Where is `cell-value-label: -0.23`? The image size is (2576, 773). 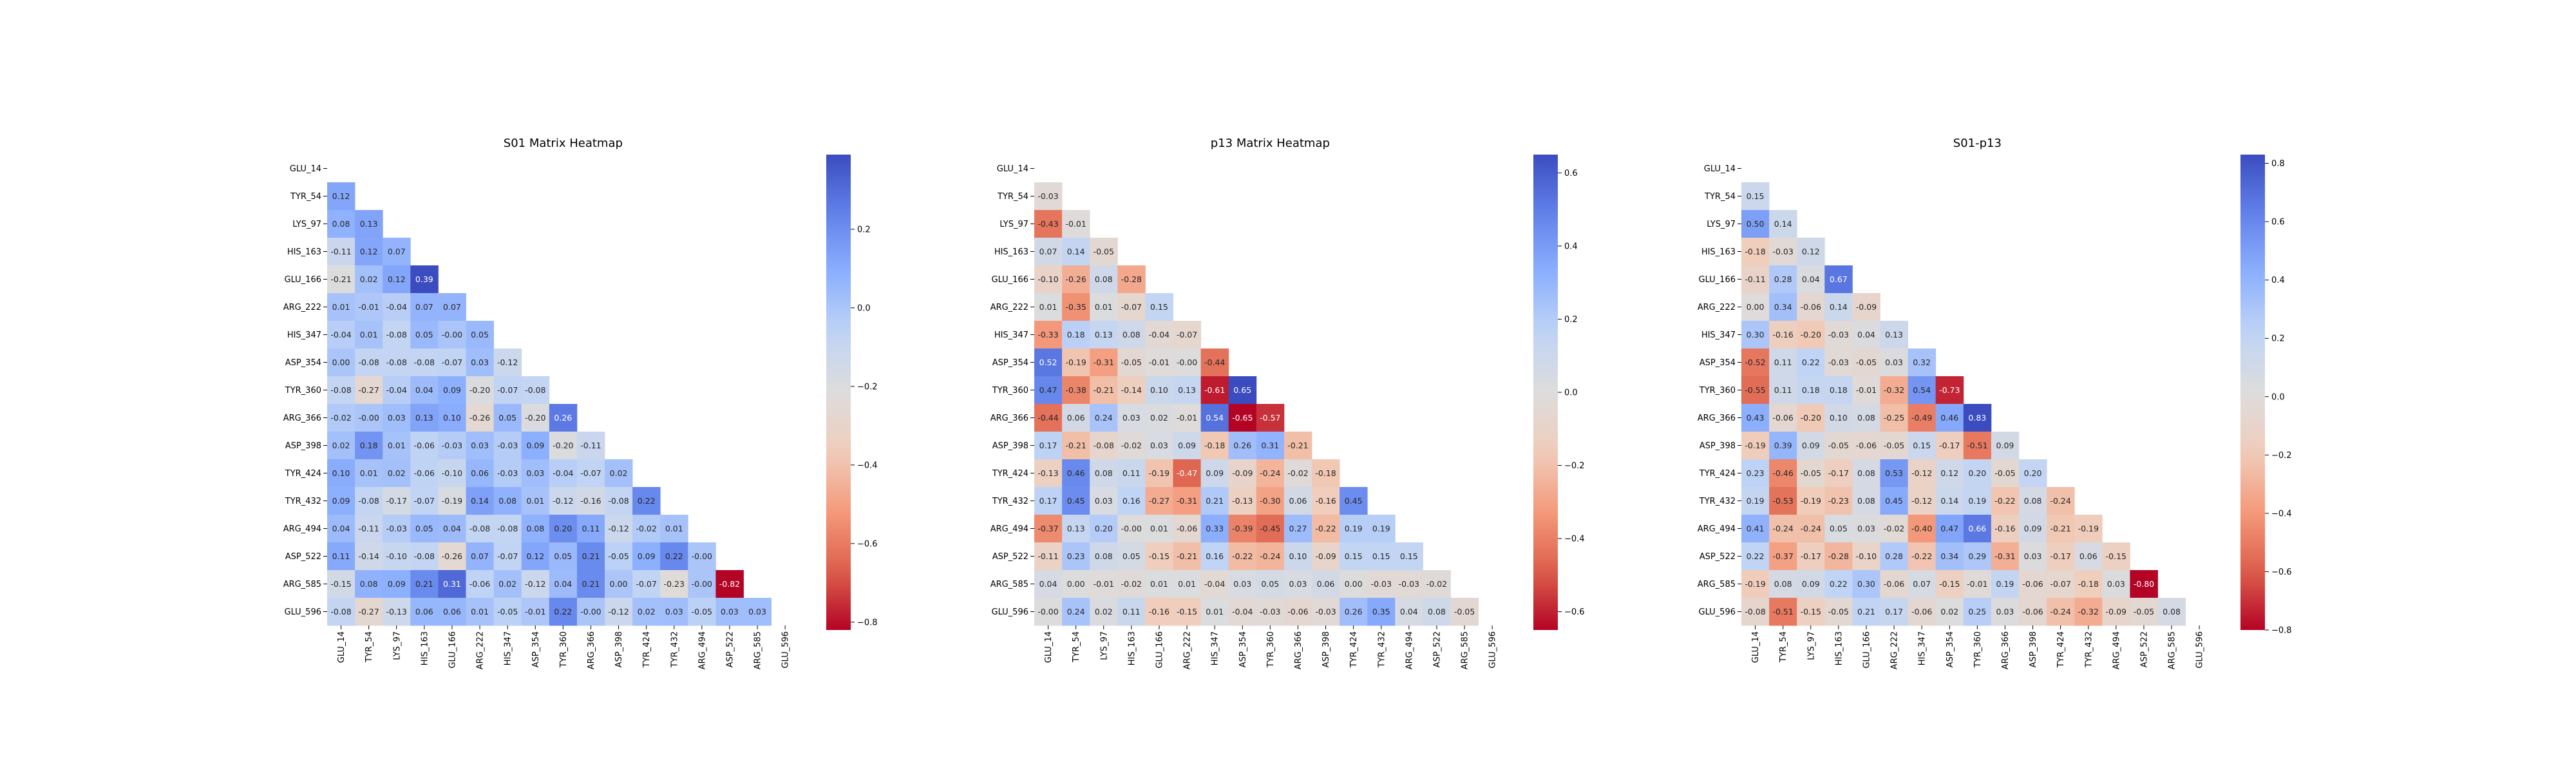 cell-value-label: -0.23 is located at coordinates (1838, 501).